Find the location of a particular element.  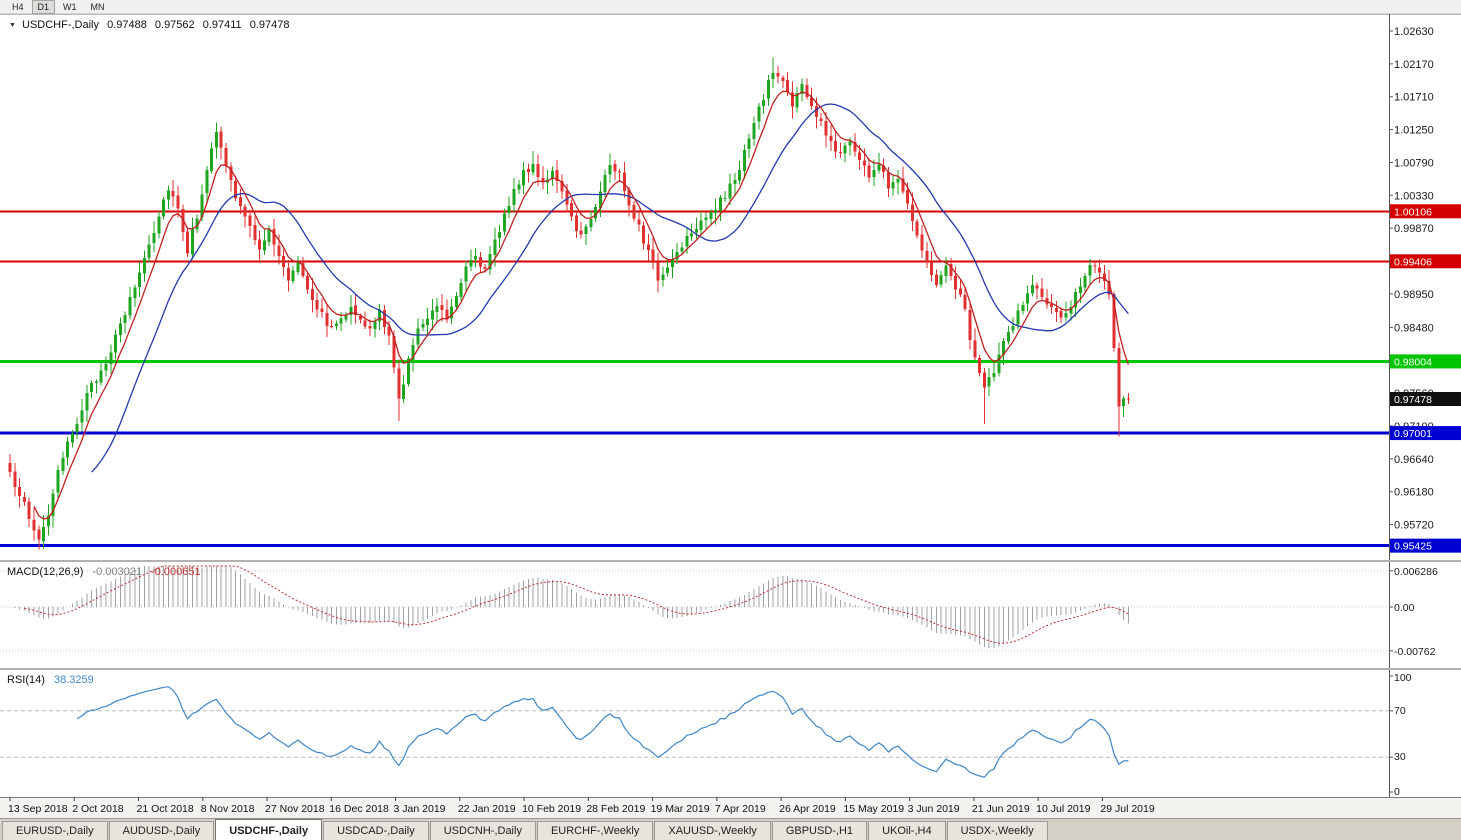

price-badge-label: 0.99406 is located at coordinates (1413, 262).